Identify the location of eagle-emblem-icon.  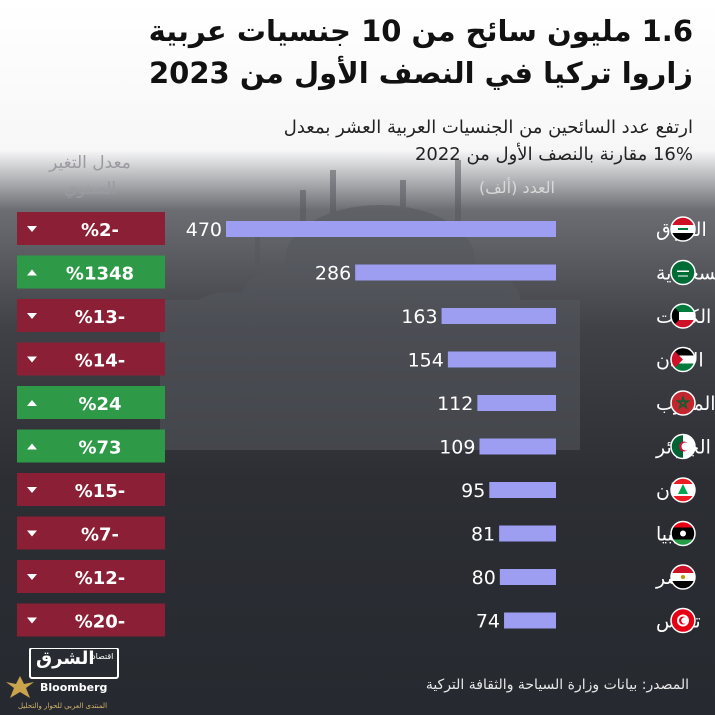
(20, 687).